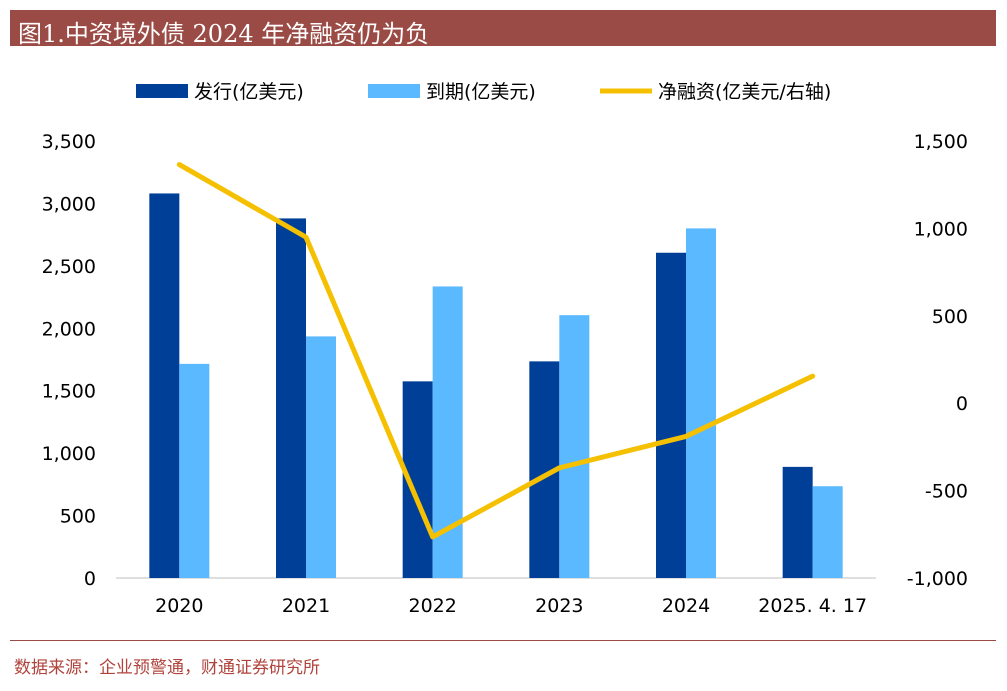 This screenshot has height=691, width=1007. Describe the element at coordinates (962, 404) in the screenshot. I see `right-axis-tick-label: 0` at that location.